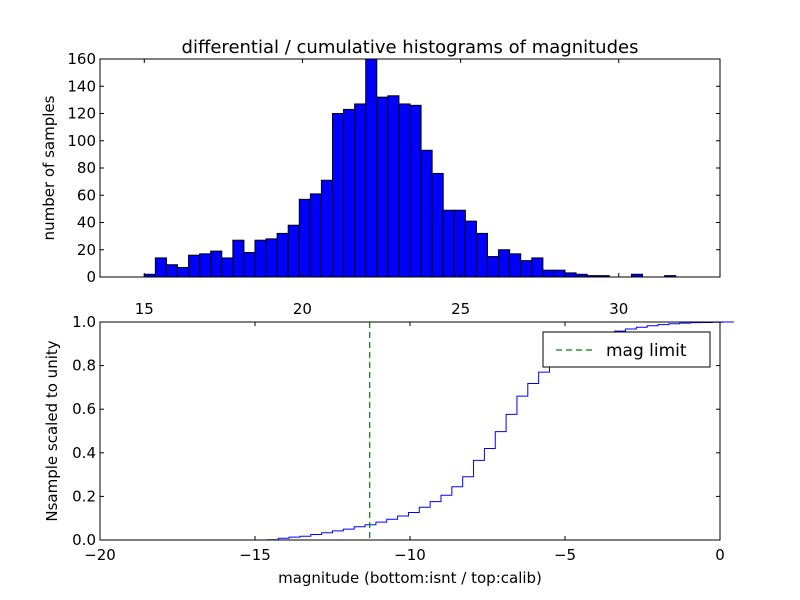  What do you see at coordinates (618, 309) in the screenshot?
I see `top-x-tick-label: 30` at bounding box center [618, 309].